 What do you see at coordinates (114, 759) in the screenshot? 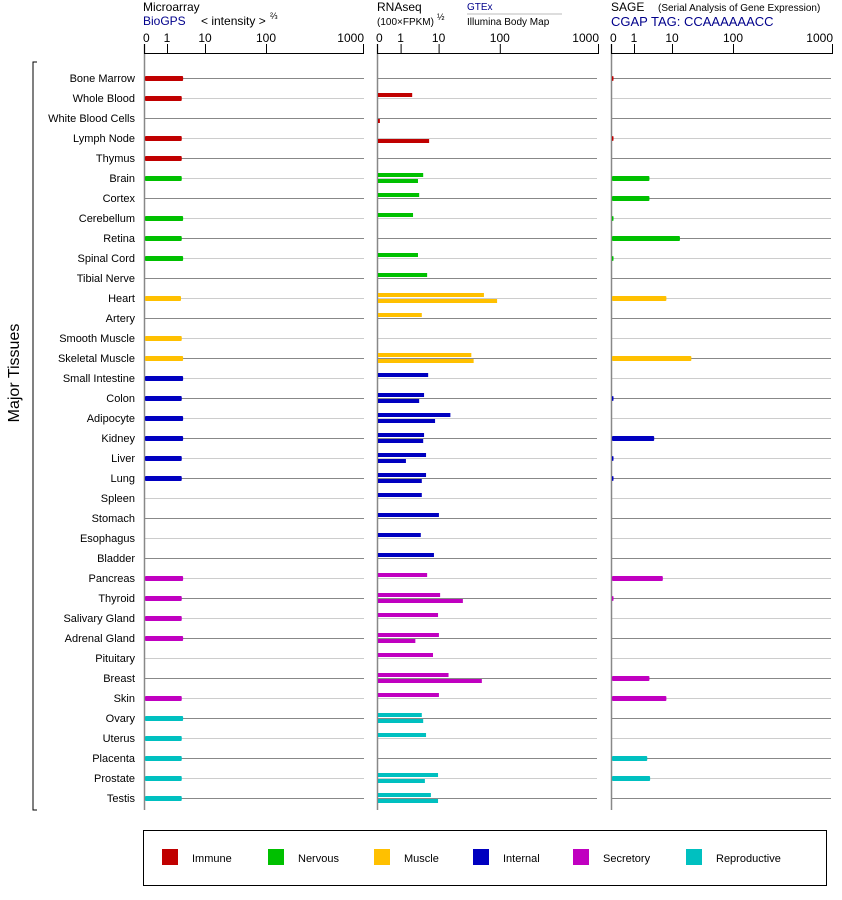
I see `tissue-label: Placenta` at bounding box center [114, 759].